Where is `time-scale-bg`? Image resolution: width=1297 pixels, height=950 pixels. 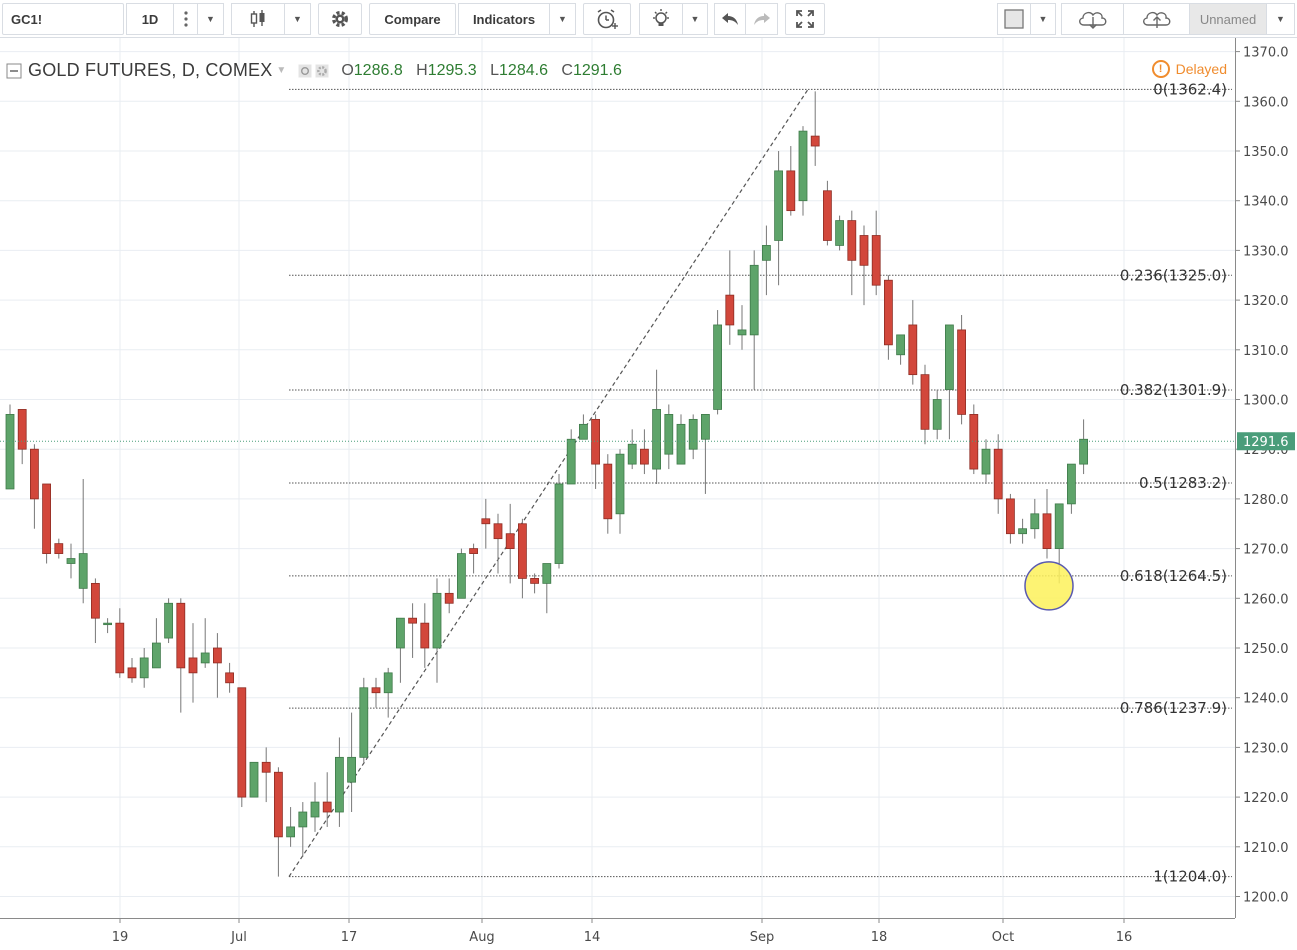 time-scale-bg is located at coordinates (648, 934).